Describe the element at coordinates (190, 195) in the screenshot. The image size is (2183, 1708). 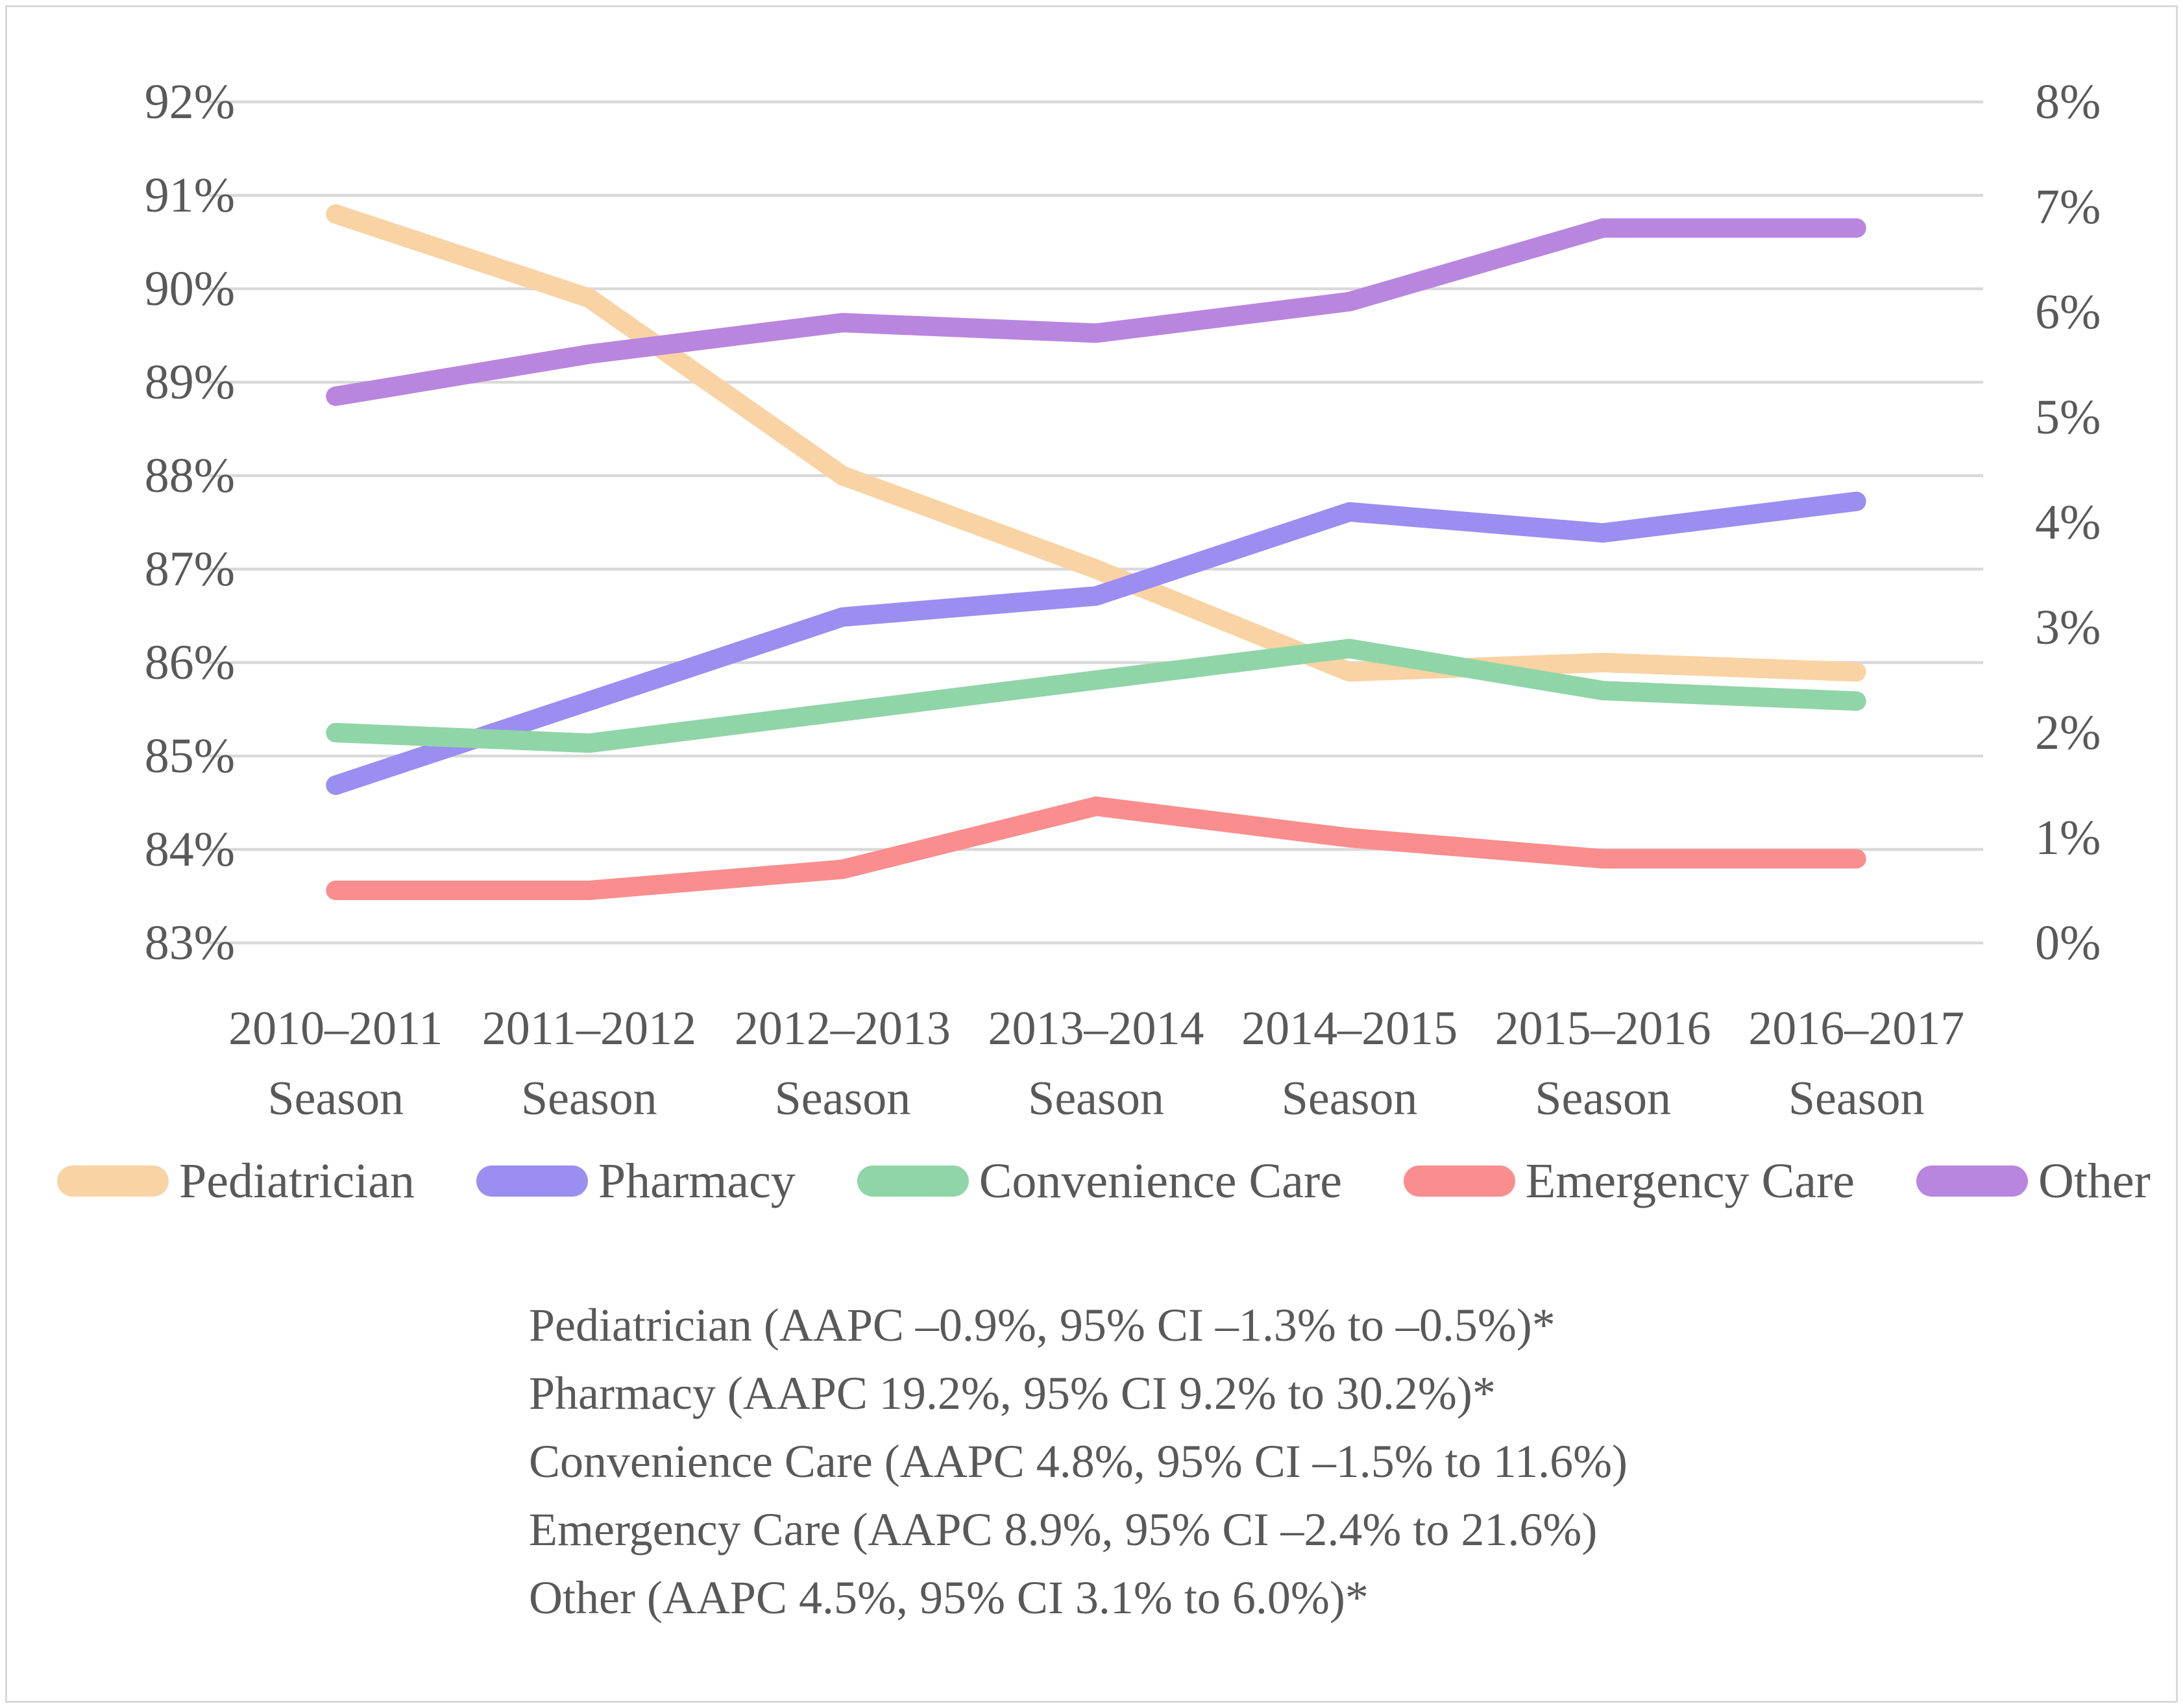
I see `left-axis-tick-label: 91%` at that location.